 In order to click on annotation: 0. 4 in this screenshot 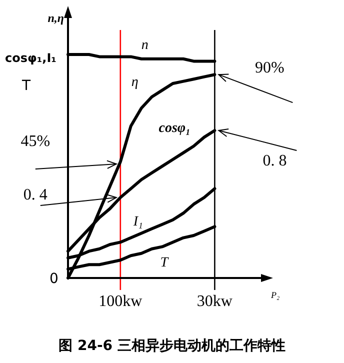, I will do `click(35, 195)`.